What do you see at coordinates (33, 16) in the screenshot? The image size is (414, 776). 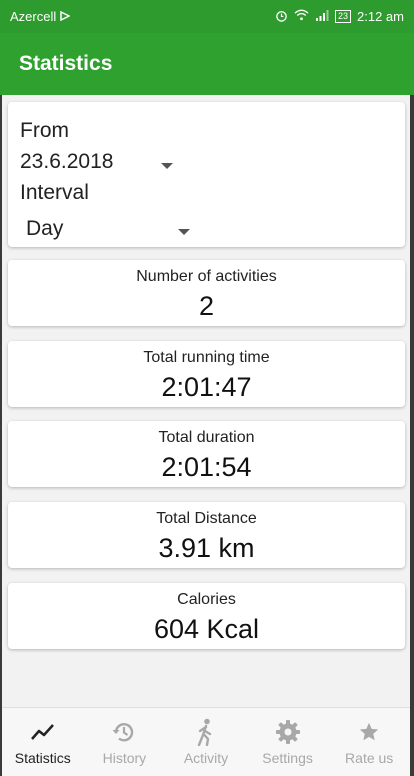 I see `carrier-name: Azercell` at bounding box center [33, 16].